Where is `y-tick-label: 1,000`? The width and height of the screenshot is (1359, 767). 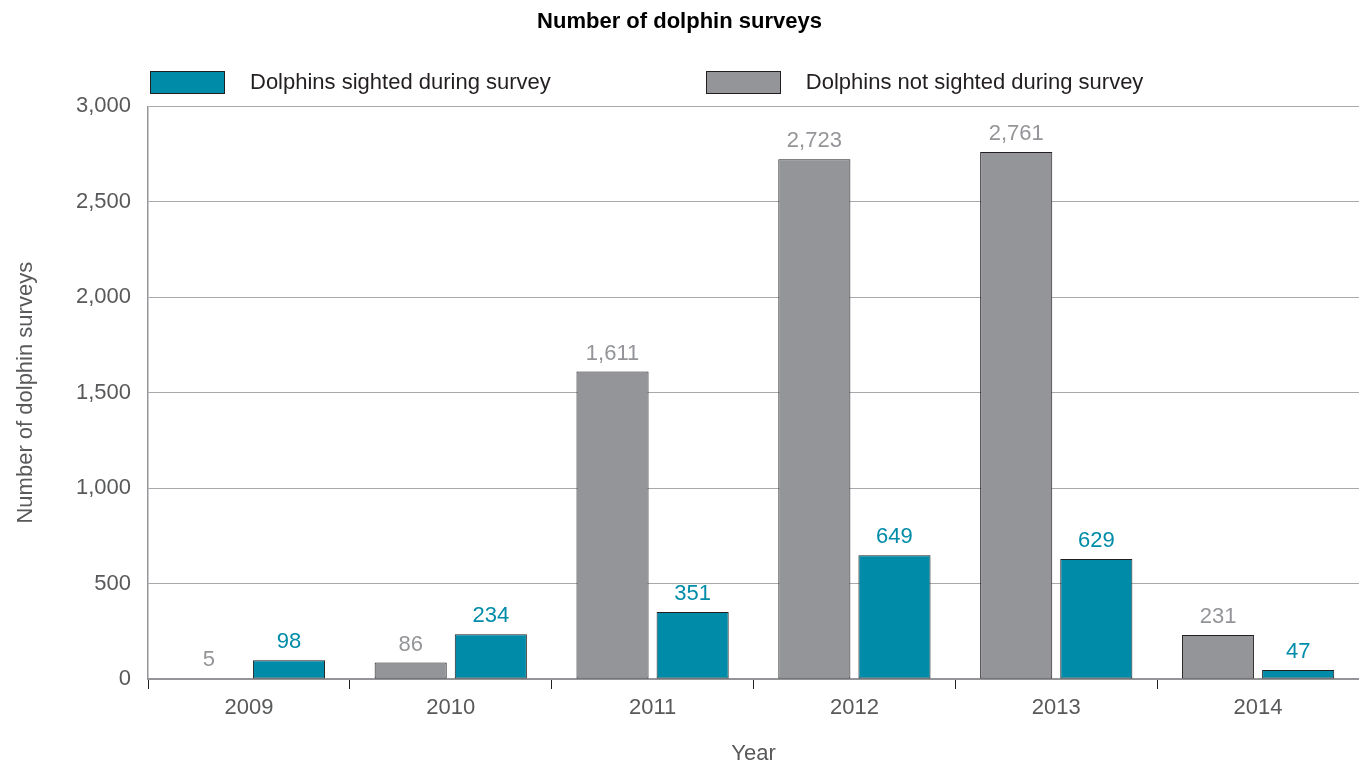 y-tick-label: 1,000 is located at coordinates (103, 487).